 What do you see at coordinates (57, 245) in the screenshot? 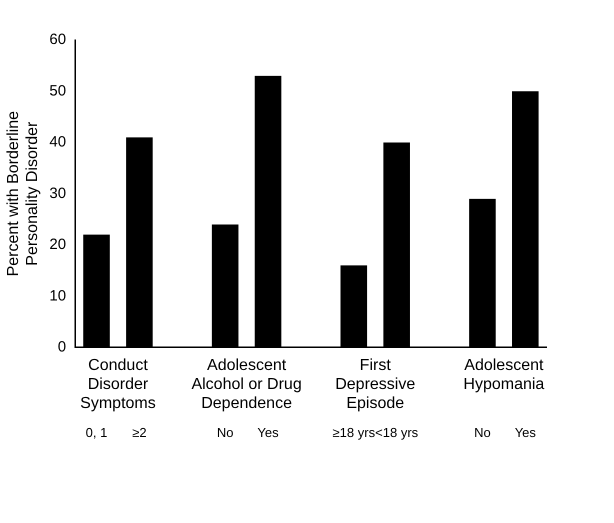
I see `y-tick-label: 20` at bounding box center [57, 245].